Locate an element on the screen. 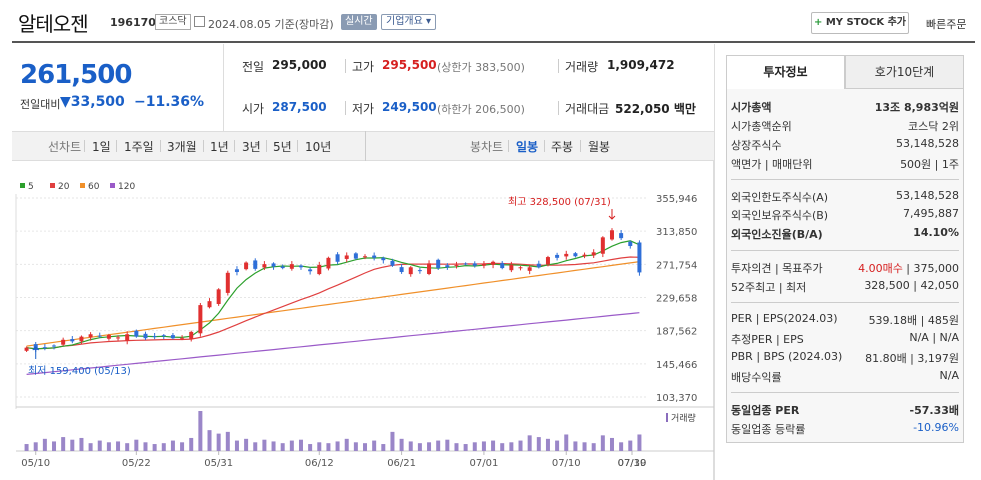 The height and width of the screenshot is (480, 981). period-1y: 1년 is located at coordinates (219, 147).